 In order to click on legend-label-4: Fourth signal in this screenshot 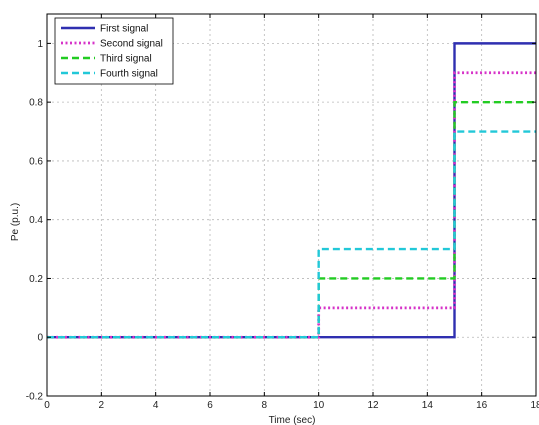, I will do `click(129, 74)`.